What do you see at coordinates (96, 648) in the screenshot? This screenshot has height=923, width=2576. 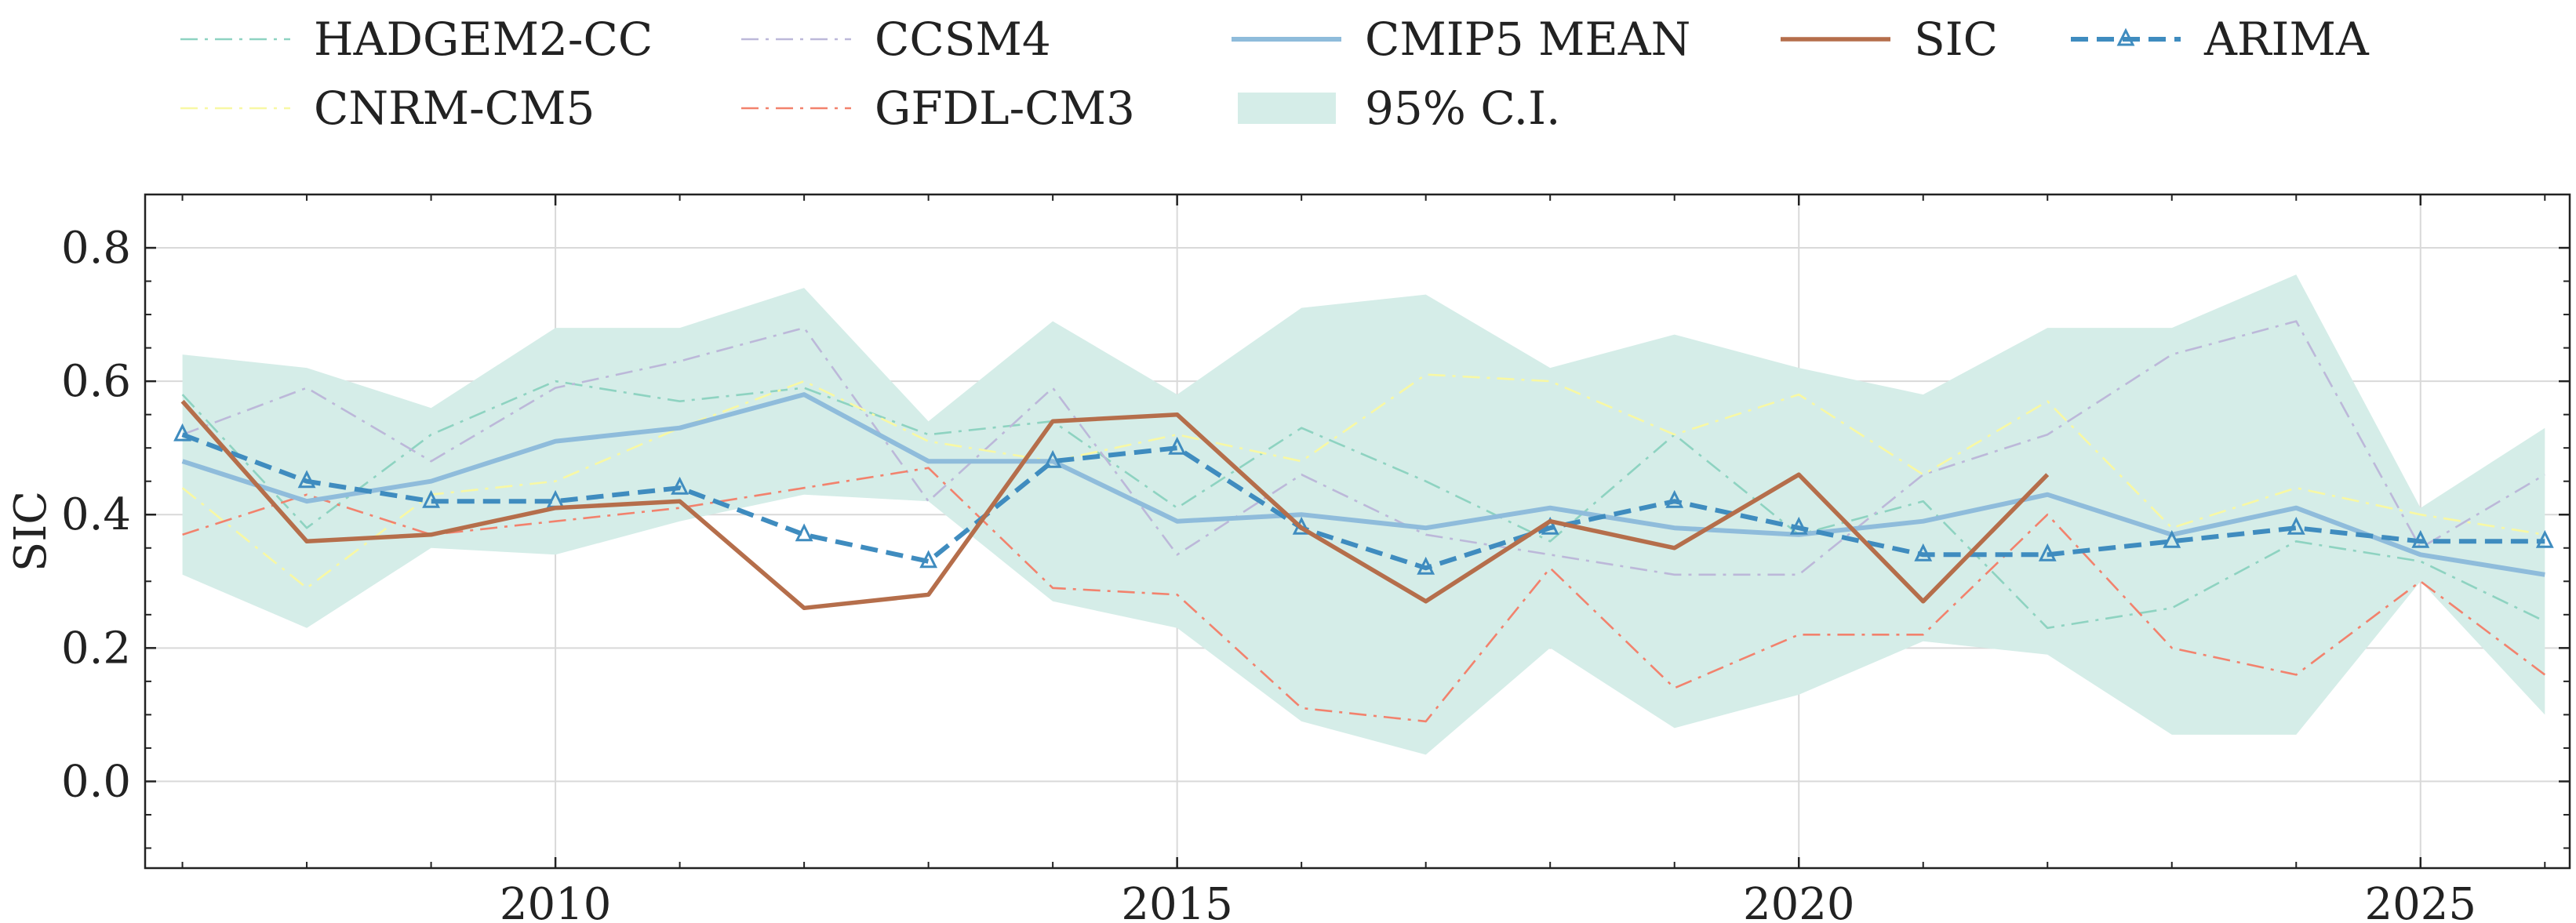 I see `y-tick-label: 0.2` at bounding box center [96, 648].